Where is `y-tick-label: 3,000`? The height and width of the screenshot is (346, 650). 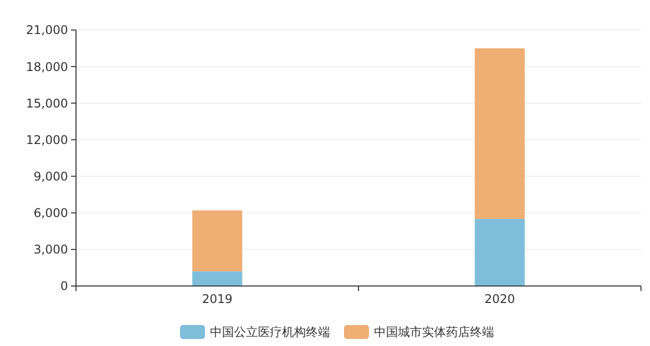
y-tick-label: 3,000 is located at coordinates (51, 249).